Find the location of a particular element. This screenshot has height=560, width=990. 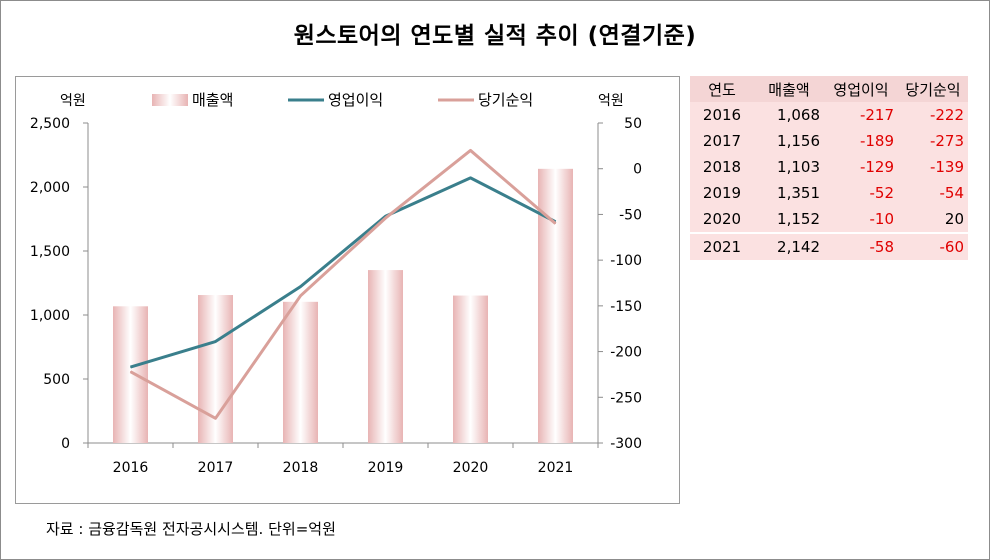

table-cell: 2017 is located at coordinates (722, 141).